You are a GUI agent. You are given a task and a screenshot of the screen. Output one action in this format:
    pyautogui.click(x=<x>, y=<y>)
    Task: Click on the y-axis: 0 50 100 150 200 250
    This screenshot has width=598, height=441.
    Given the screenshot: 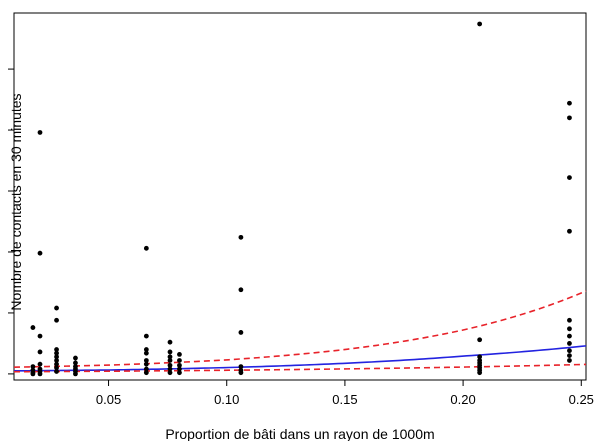 What is the action you would take?
    pyautogui.click(x=7, y=218)
    